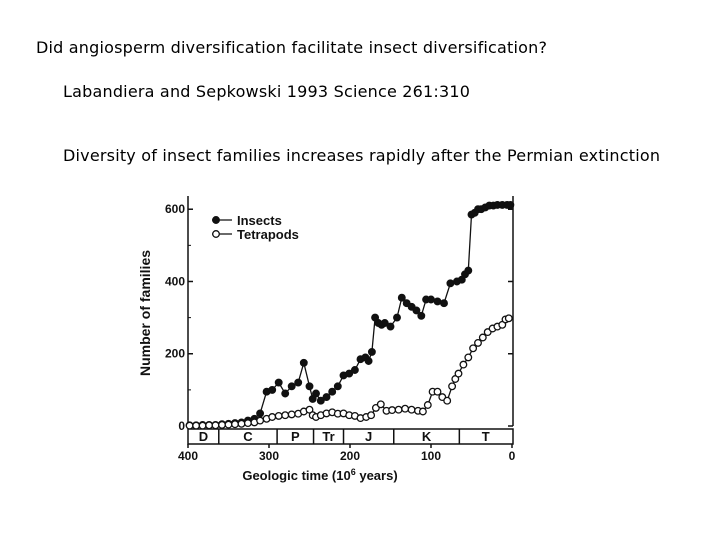  What do you see at coordinates (368, 436) in the screenshot?
I see `period-label: J` at bounding box center [368, 436].